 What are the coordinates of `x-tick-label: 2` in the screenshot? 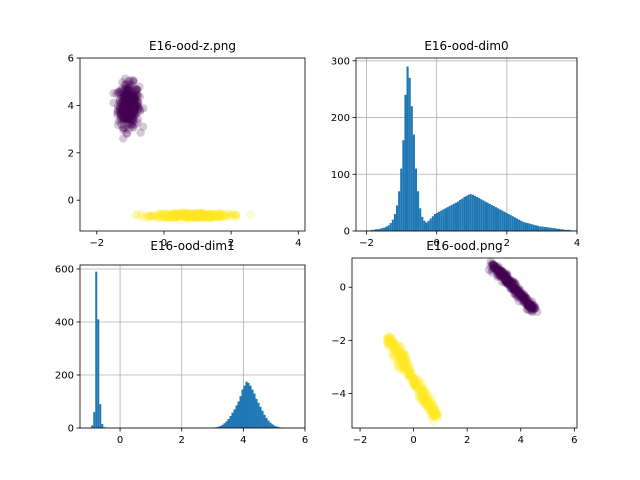 It's located at (182, 440).